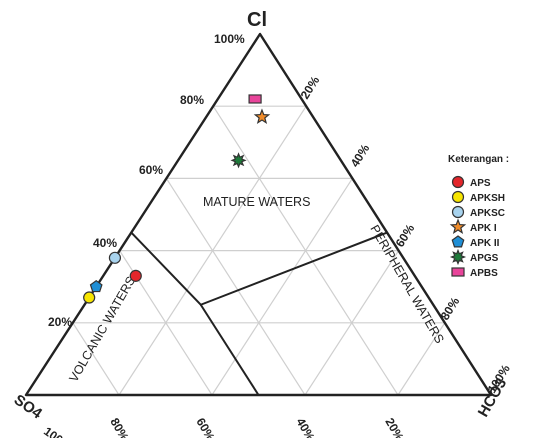  I want to click on zone-label-mature: MATURE WATERS, so click(256, 202).